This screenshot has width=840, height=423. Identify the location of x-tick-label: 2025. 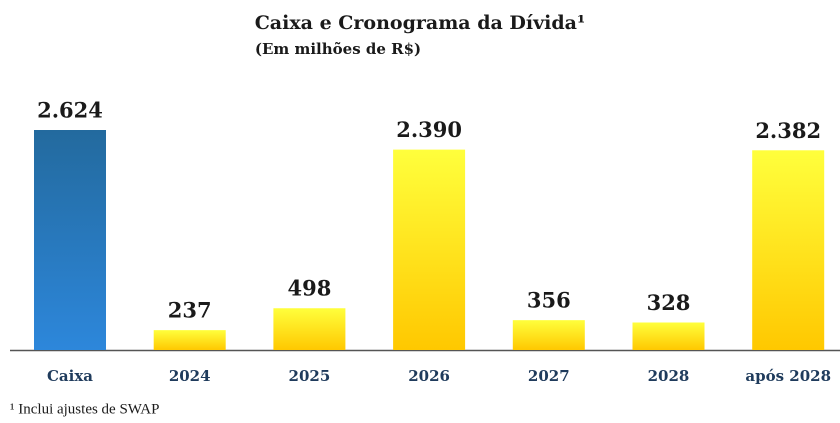
(310, 376).